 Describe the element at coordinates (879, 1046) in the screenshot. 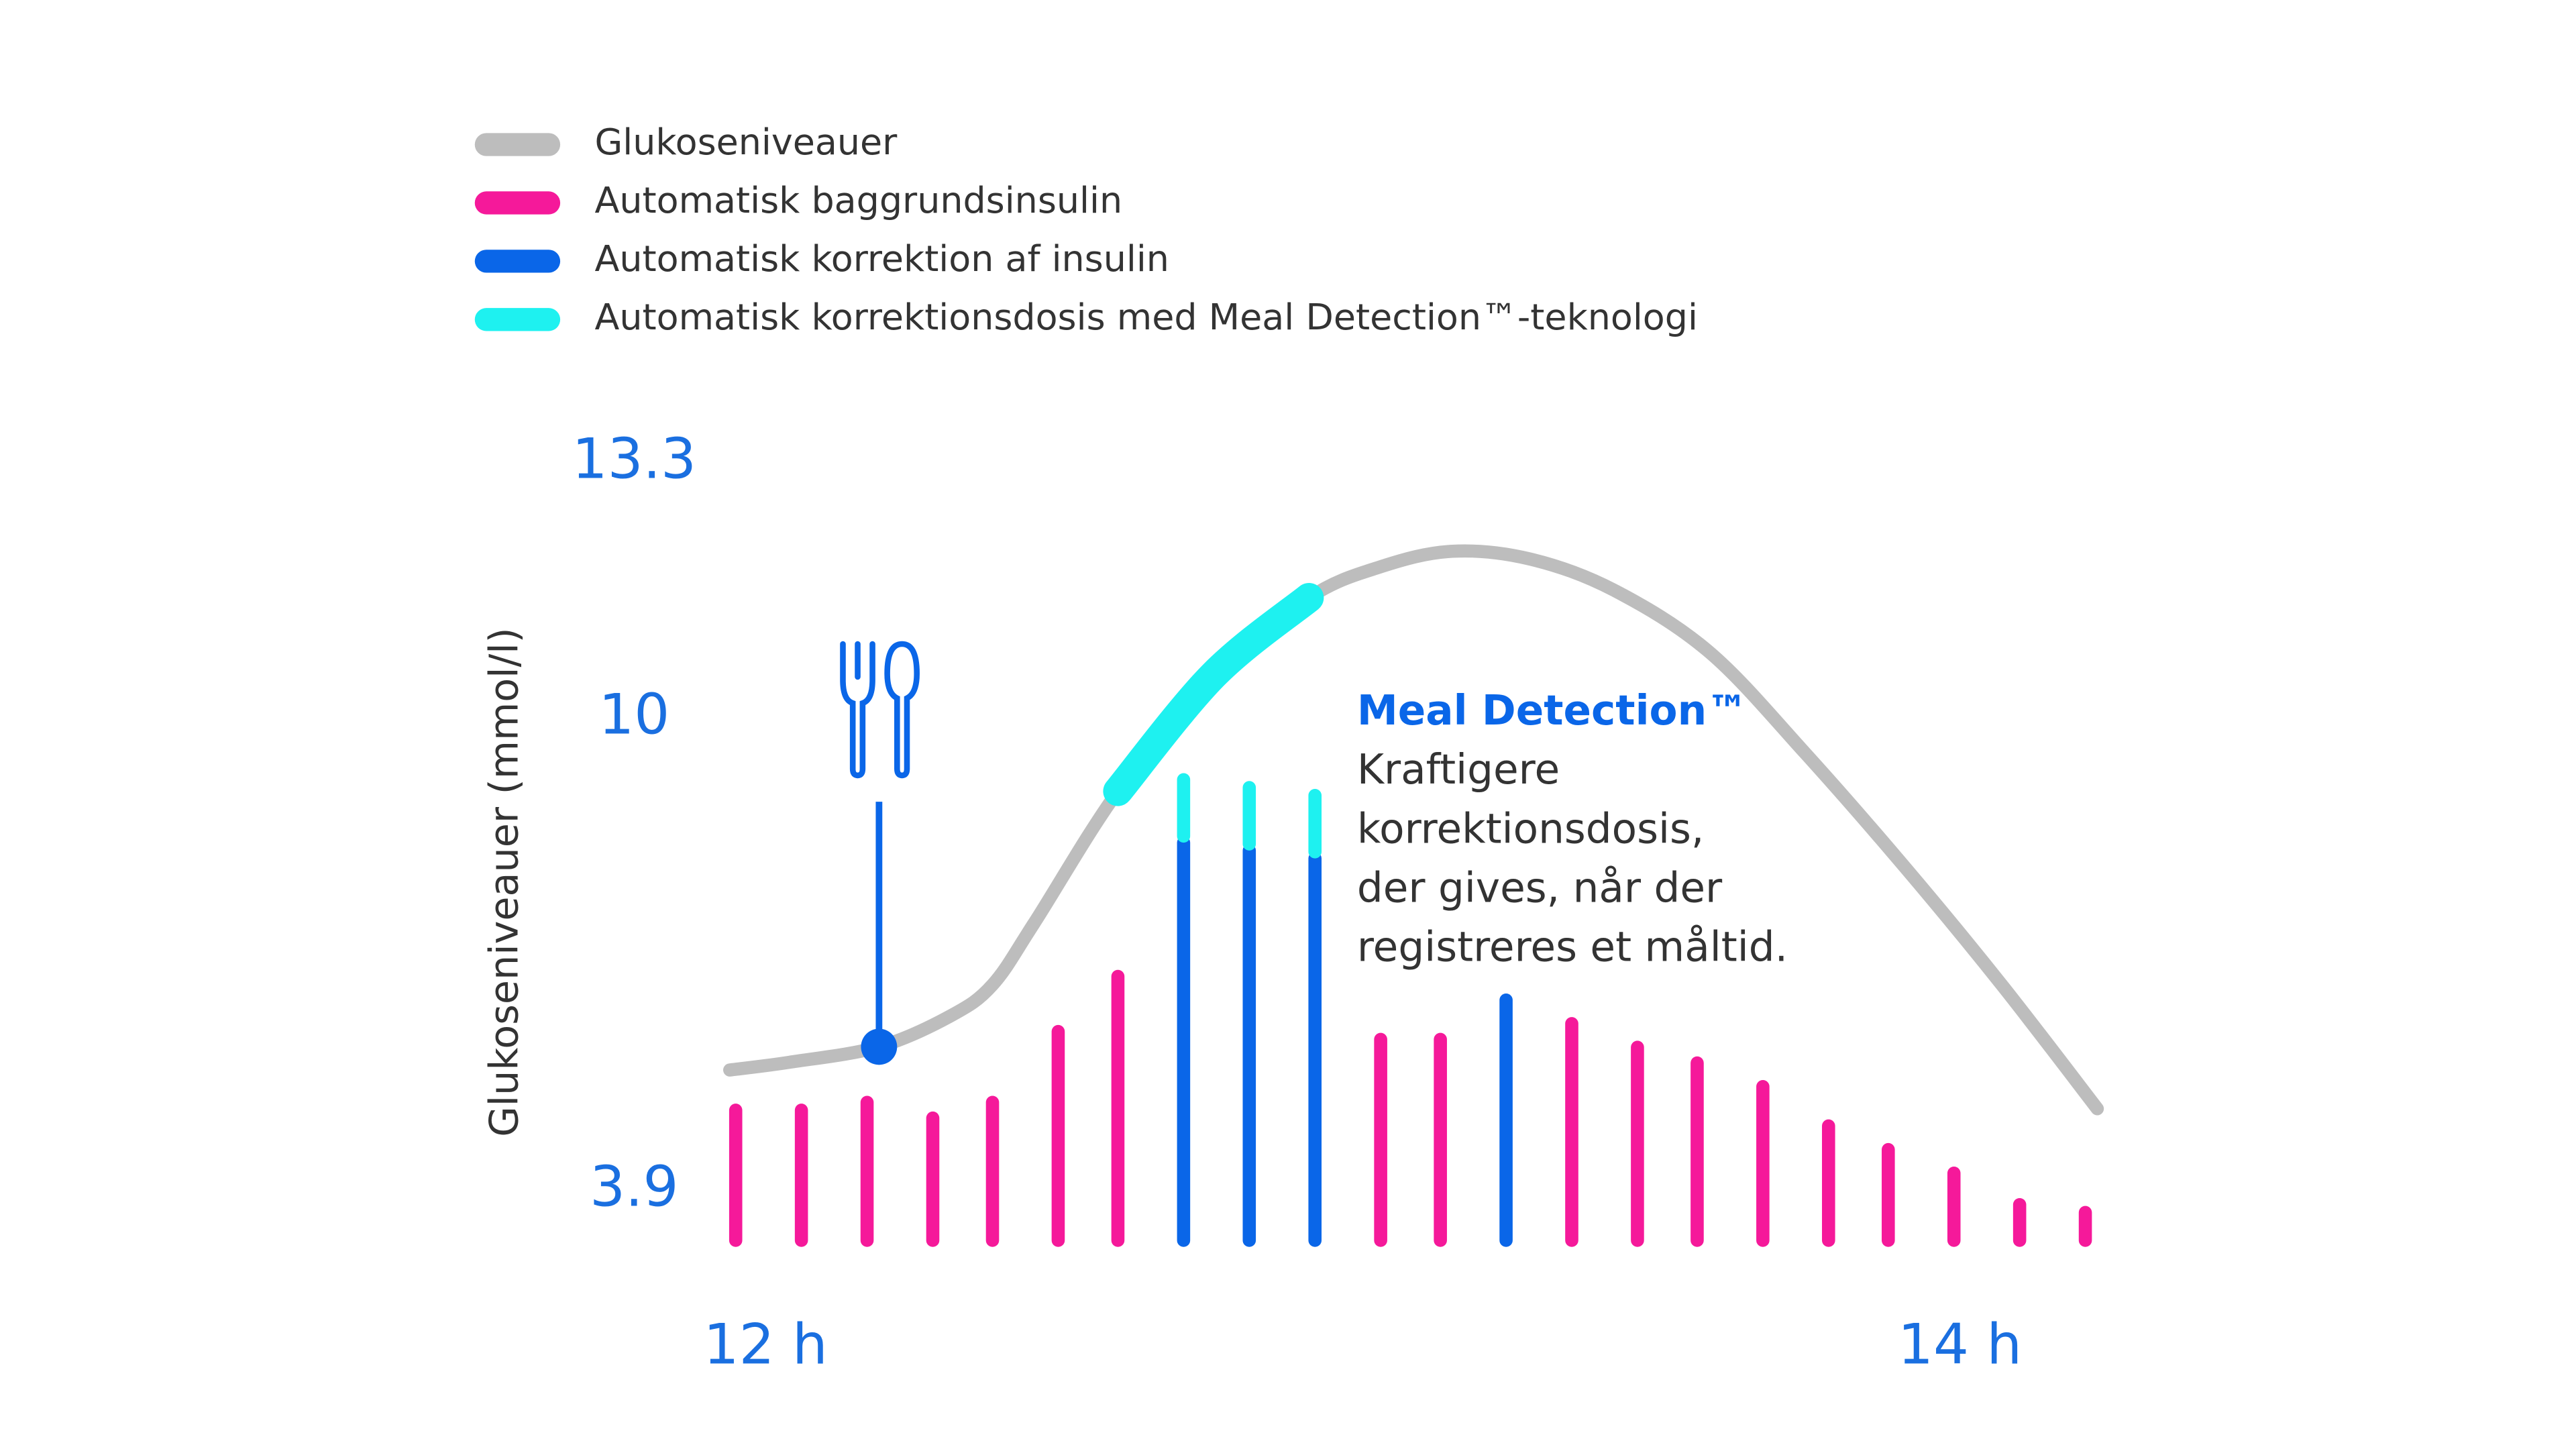

I see `meal-point` at that location.